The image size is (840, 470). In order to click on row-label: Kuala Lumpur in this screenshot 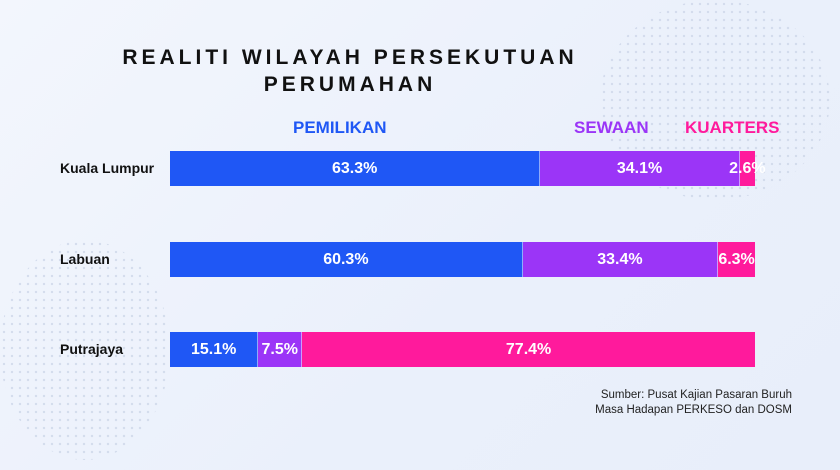, I will do `click(107, 168)`.